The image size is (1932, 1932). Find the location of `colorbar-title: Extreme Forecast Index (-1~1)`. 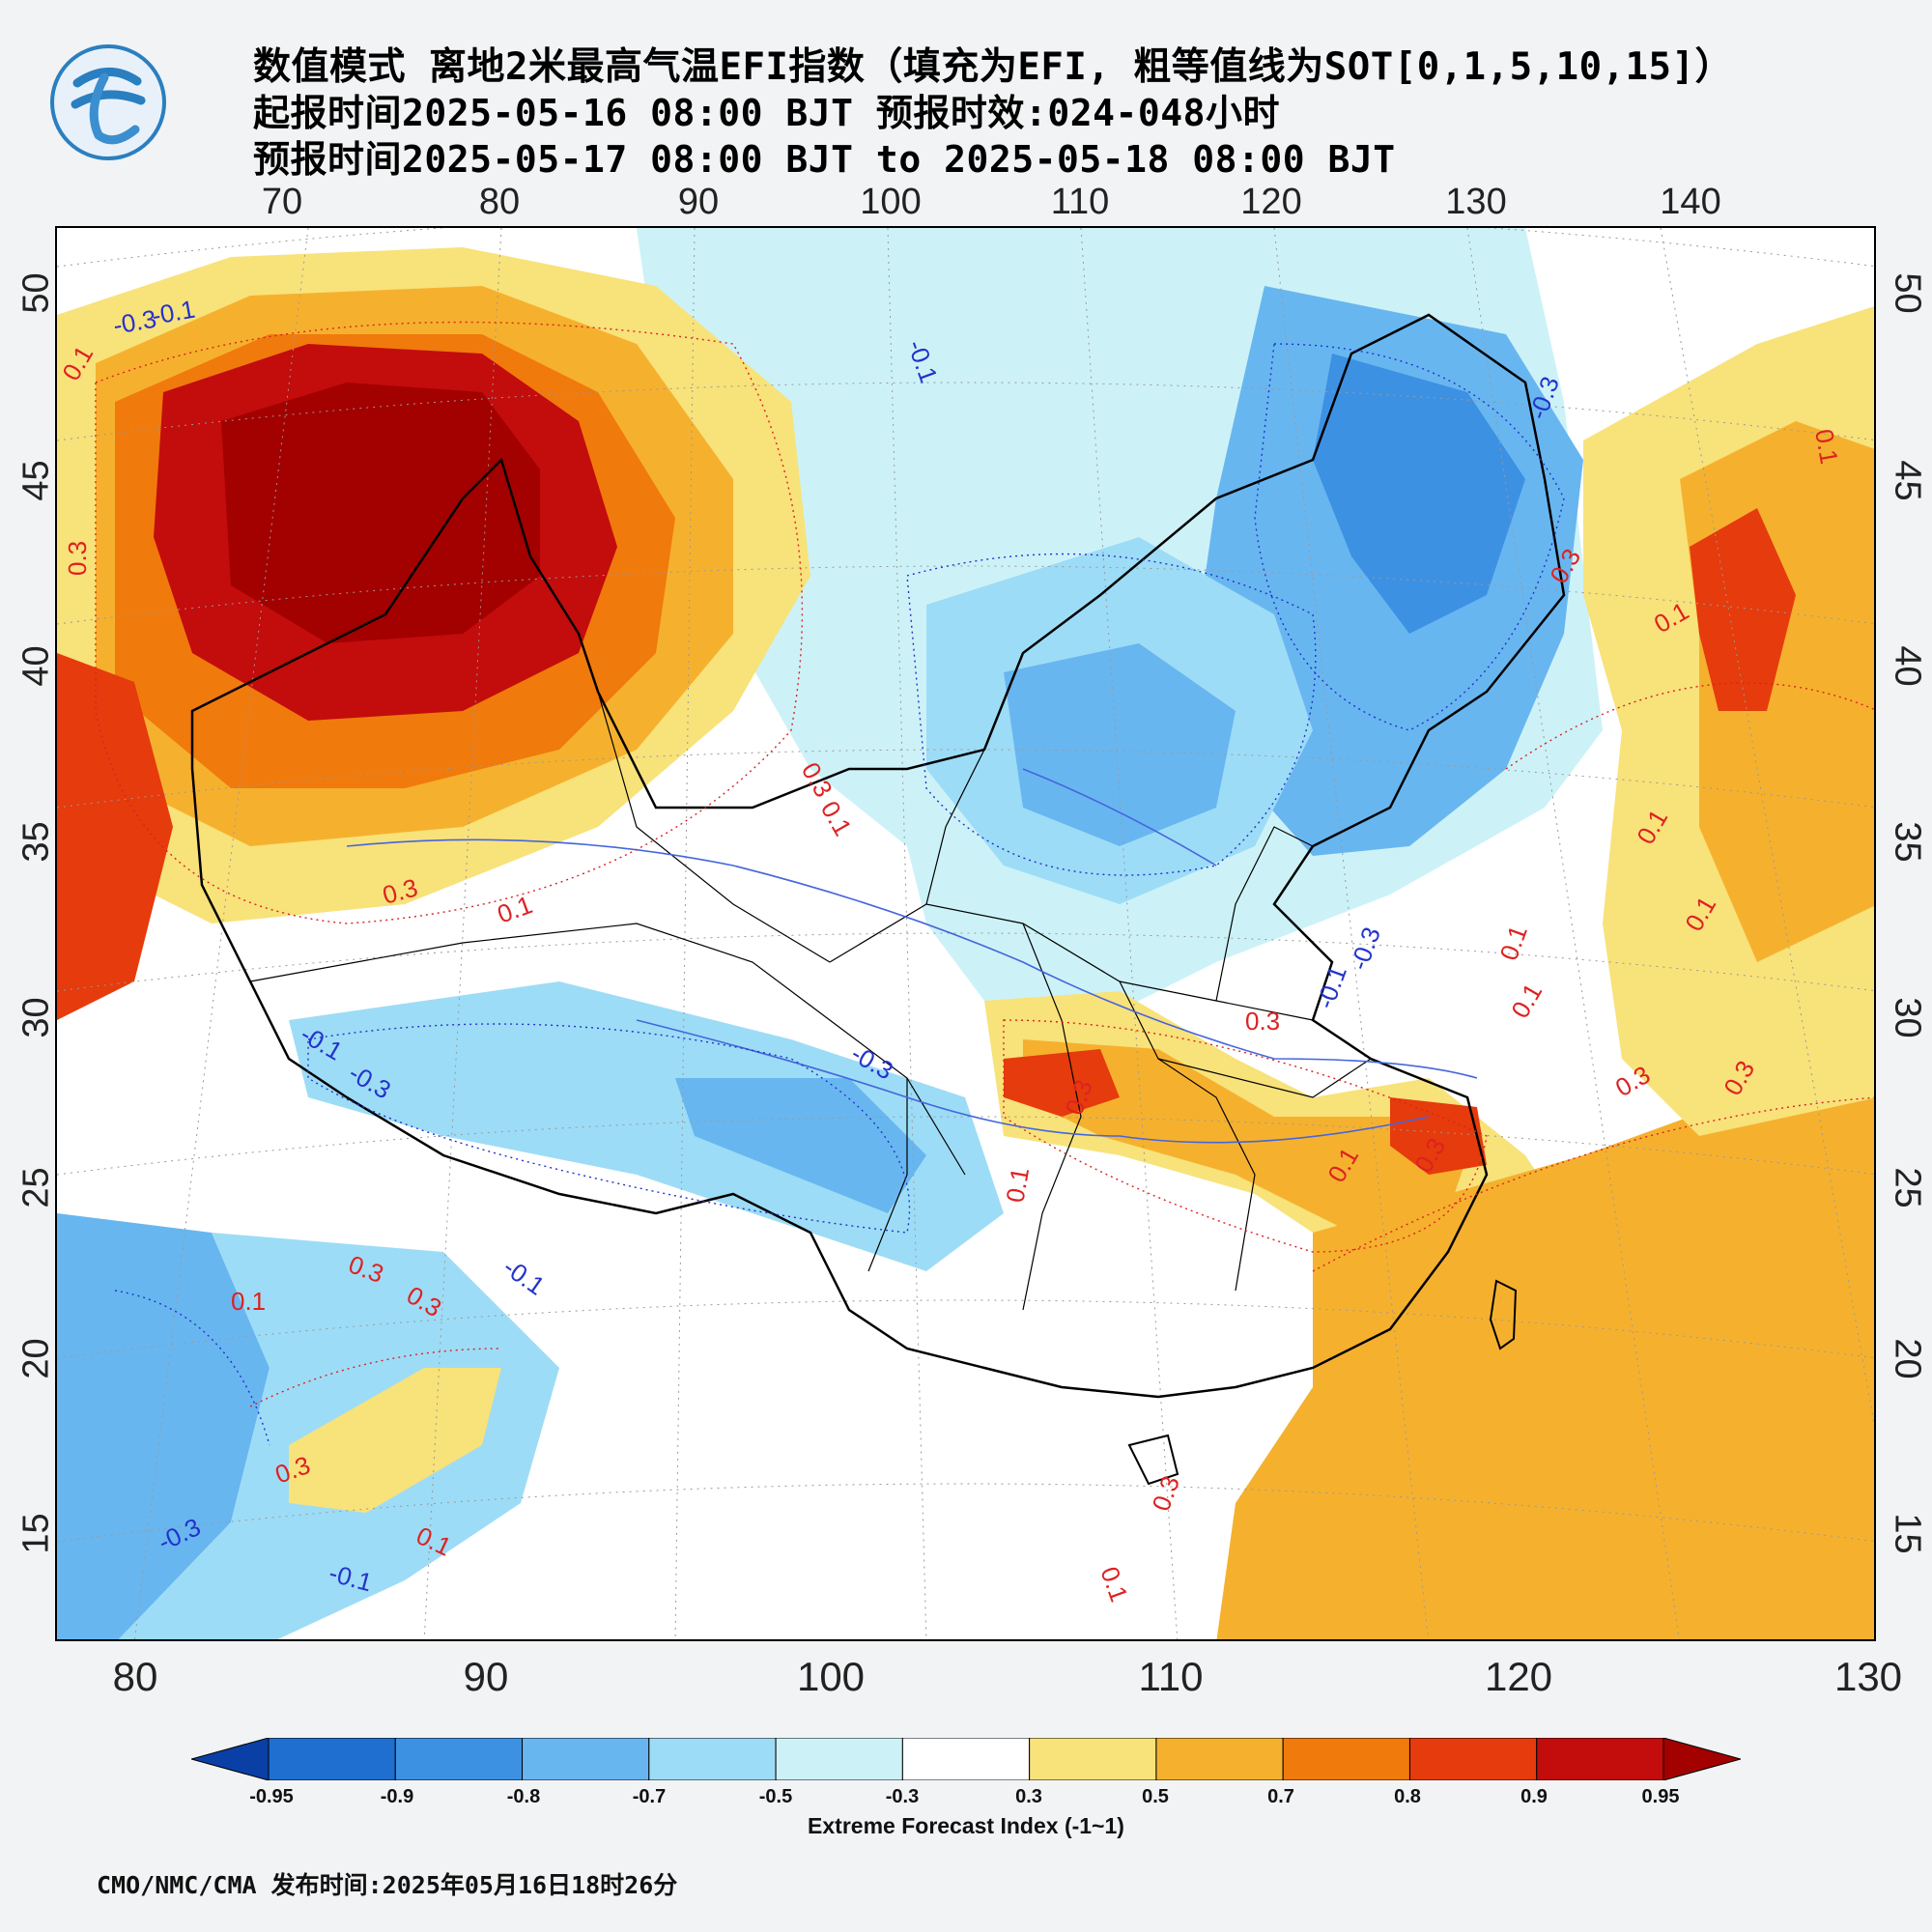

colorbar-title: Extreme Forecast Index (-1~1) is located at coordinates (966, 1825).